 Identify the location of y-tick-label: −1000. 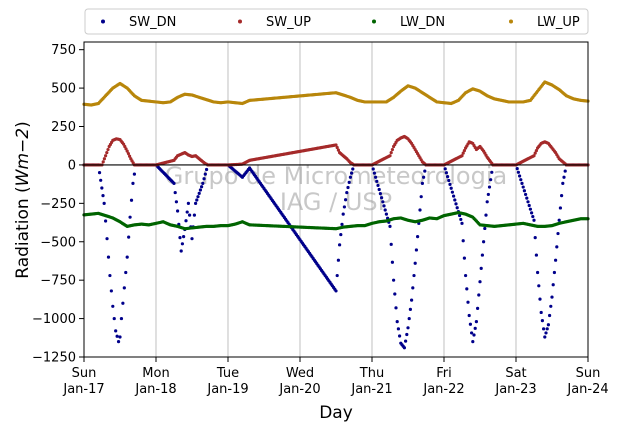
(54, 319).